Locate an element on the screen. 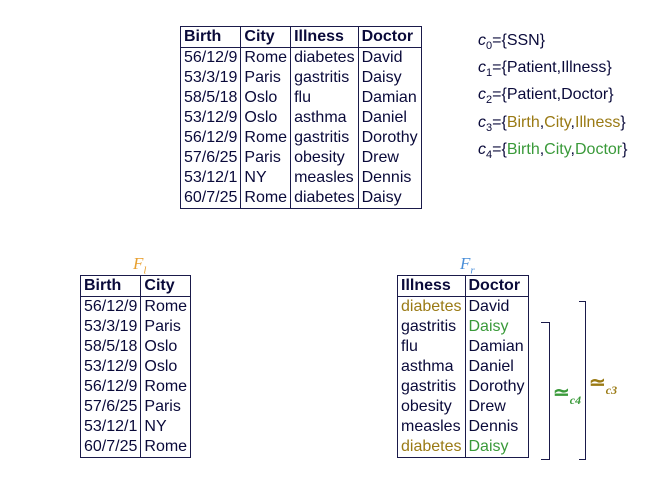 The image size is (667, 478). main-table-cell: 58/5/18 is located at coordinates (210, 98).